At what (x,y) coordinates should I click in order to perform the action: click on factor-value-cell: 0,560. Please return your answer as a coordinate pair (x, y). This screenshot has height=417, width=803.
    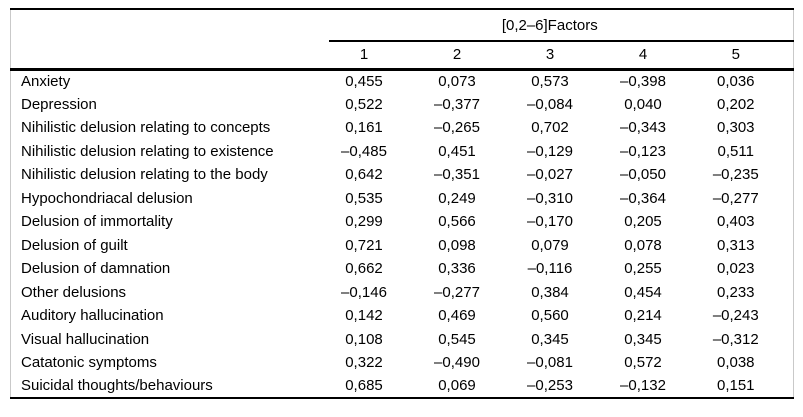
    Looking at the image, I should click on (550, 316).